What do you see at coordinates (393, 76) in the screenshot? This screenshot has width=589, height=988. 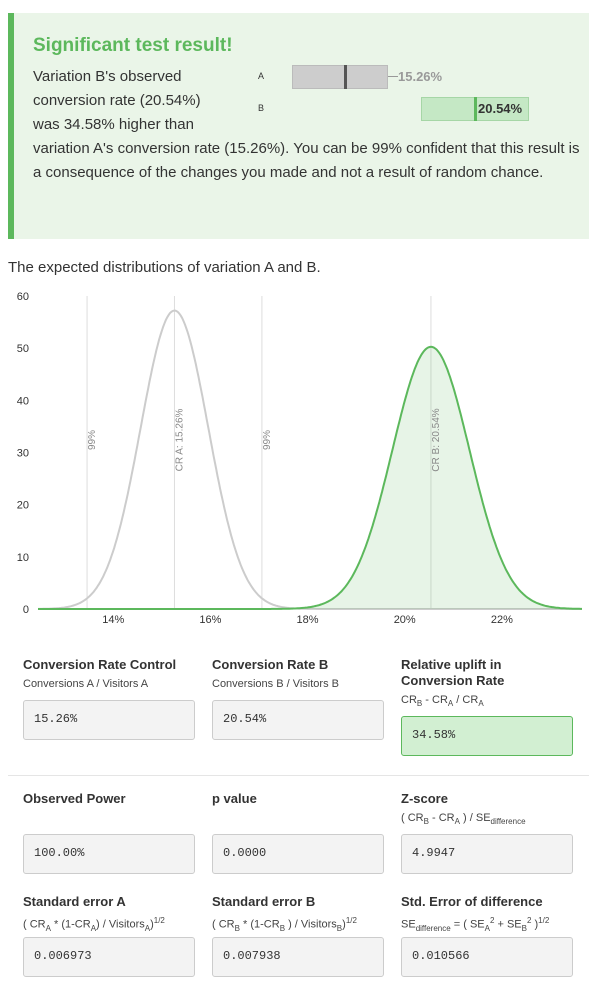 I see `mini-connector-a` at bounding box center [393, 76].